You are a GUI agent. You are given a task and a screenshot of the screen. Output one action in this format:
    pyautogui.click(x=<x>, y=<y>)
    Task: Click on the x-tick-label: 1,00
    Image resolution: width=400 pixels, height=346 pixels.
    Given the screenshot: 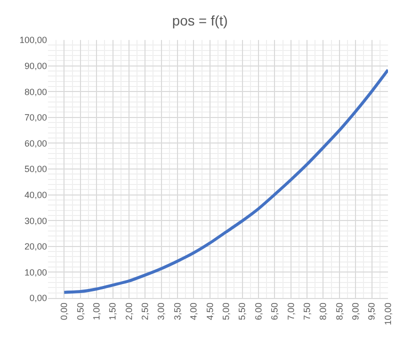 What is the action you would take?
    pyautogui.click(x=96, y=311)
    